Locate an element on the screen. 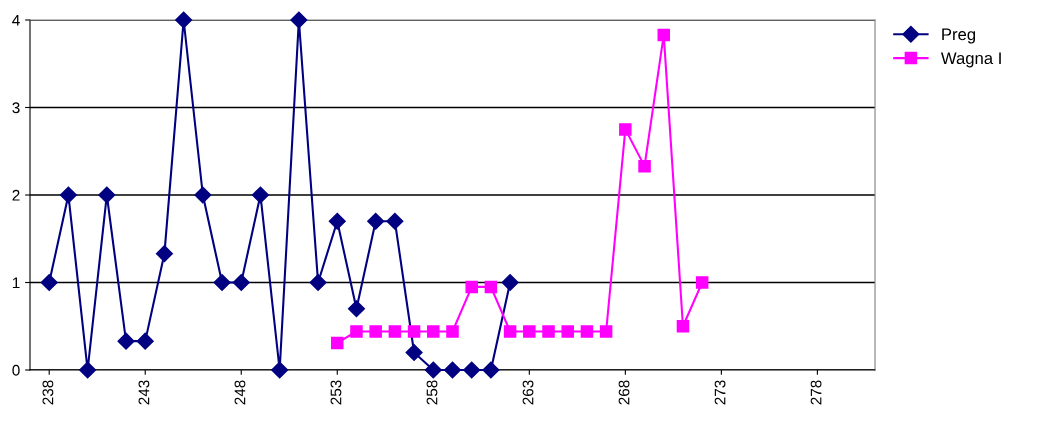  x-tick-label: 258 is located at coordinates (432, 392).